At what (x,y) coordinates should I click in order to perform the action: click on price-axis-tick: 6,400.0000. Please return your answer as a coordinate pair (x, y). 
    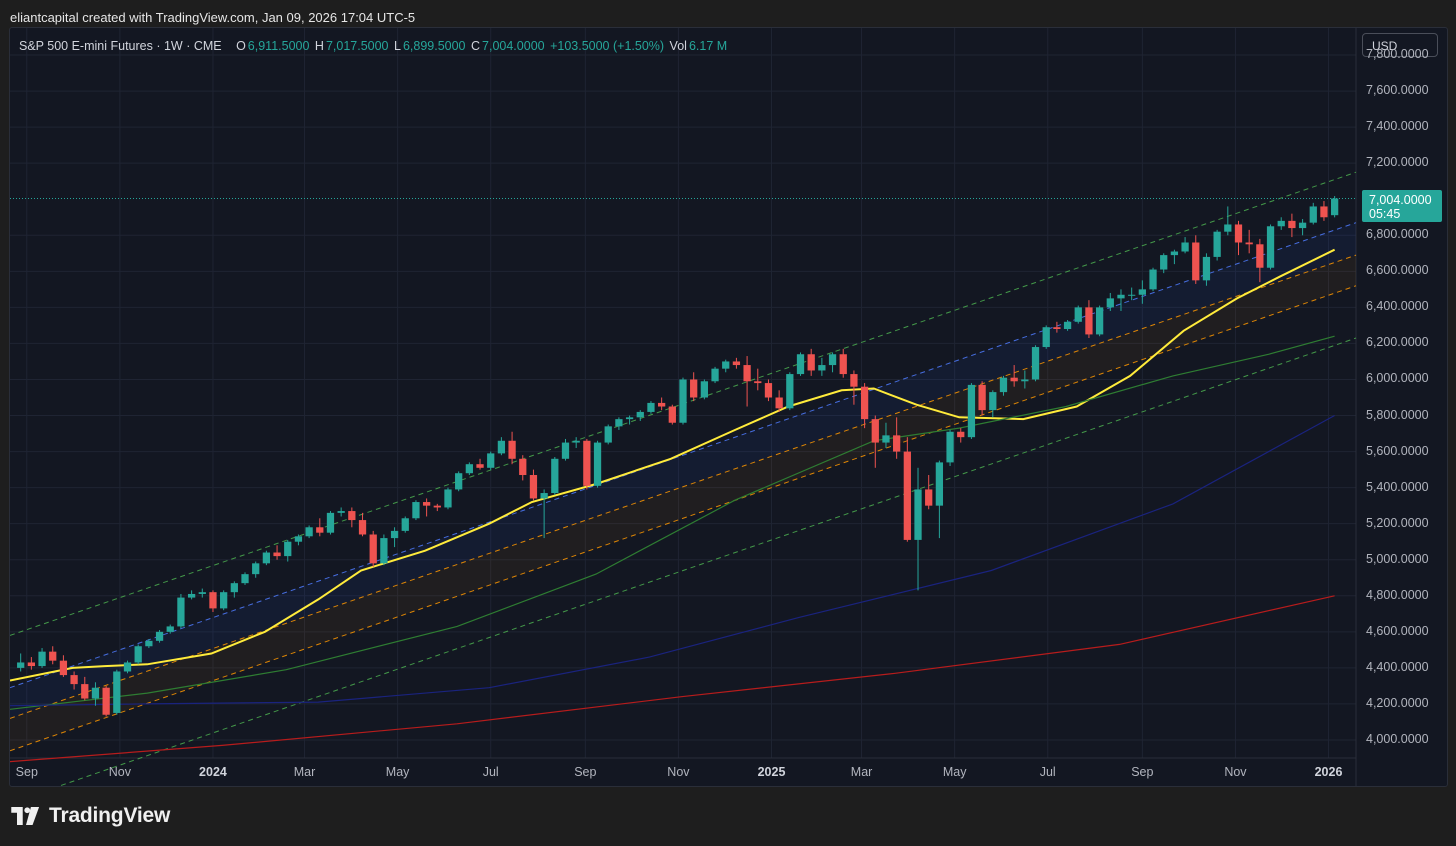
    Looking at the image, I should click on (1397, 306).